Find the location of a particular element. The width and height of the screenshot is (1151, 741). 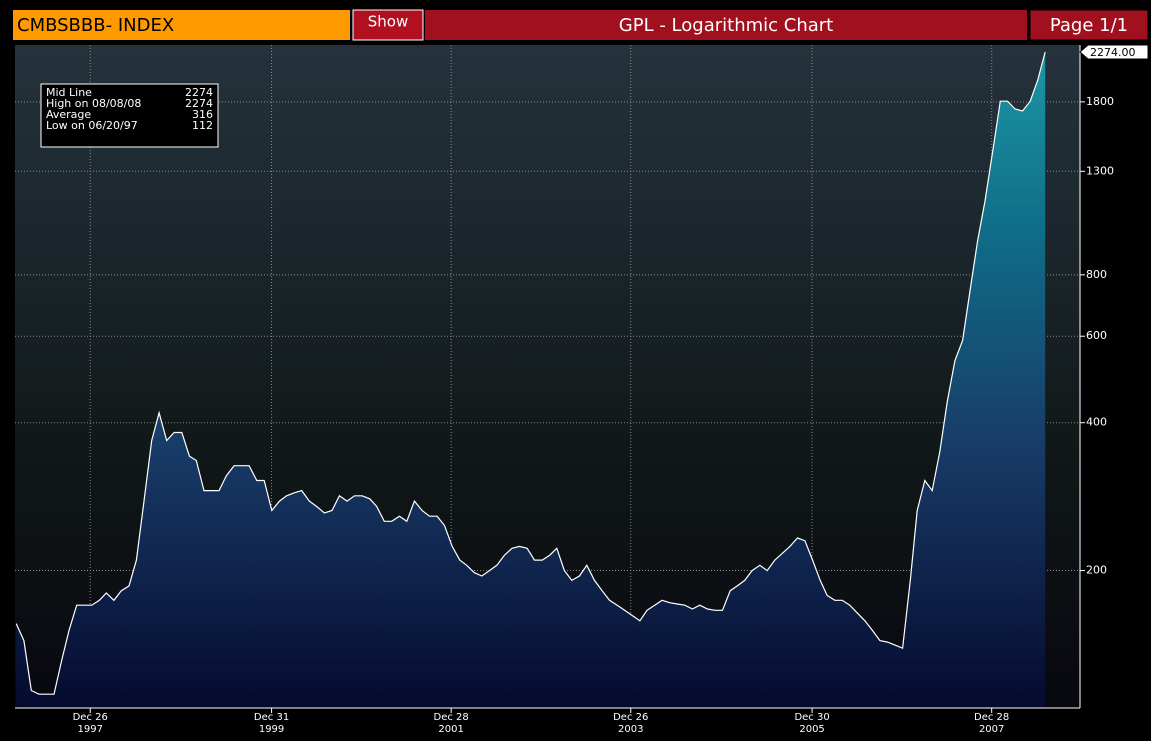

show-label: Show is located at coordinates (388, 22).